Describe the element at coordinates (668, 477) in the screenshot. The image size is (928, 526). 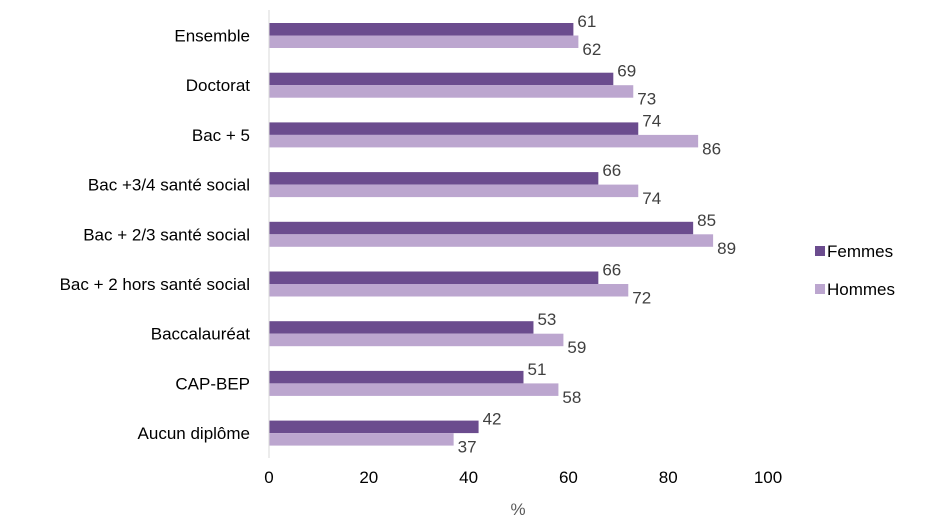
I see `x-tick-label: 80` at that location.